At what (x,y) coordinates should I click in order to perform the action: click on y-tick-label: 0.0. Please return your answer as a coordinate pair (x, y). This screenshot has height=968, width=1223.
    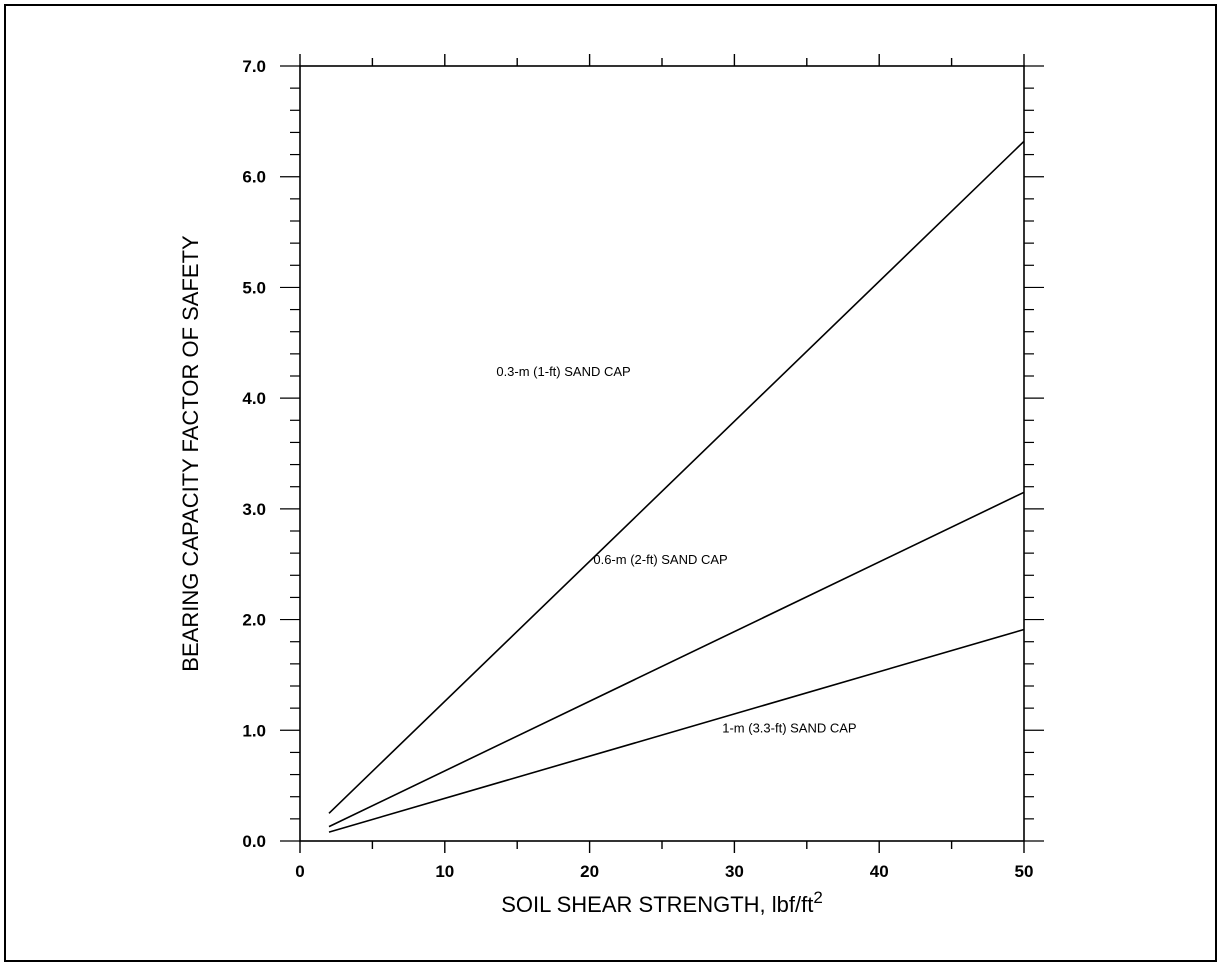
    Looking at the image, I should click on (254, 841).